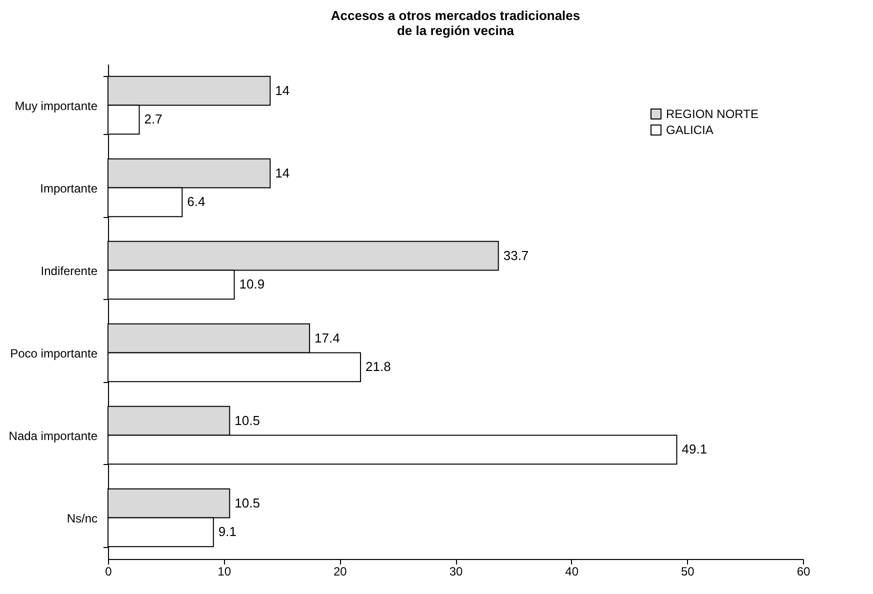  Describe the element at coordinates (69, 271) in the screenshot. I see `y-tick-label: Indiferente` at that location.